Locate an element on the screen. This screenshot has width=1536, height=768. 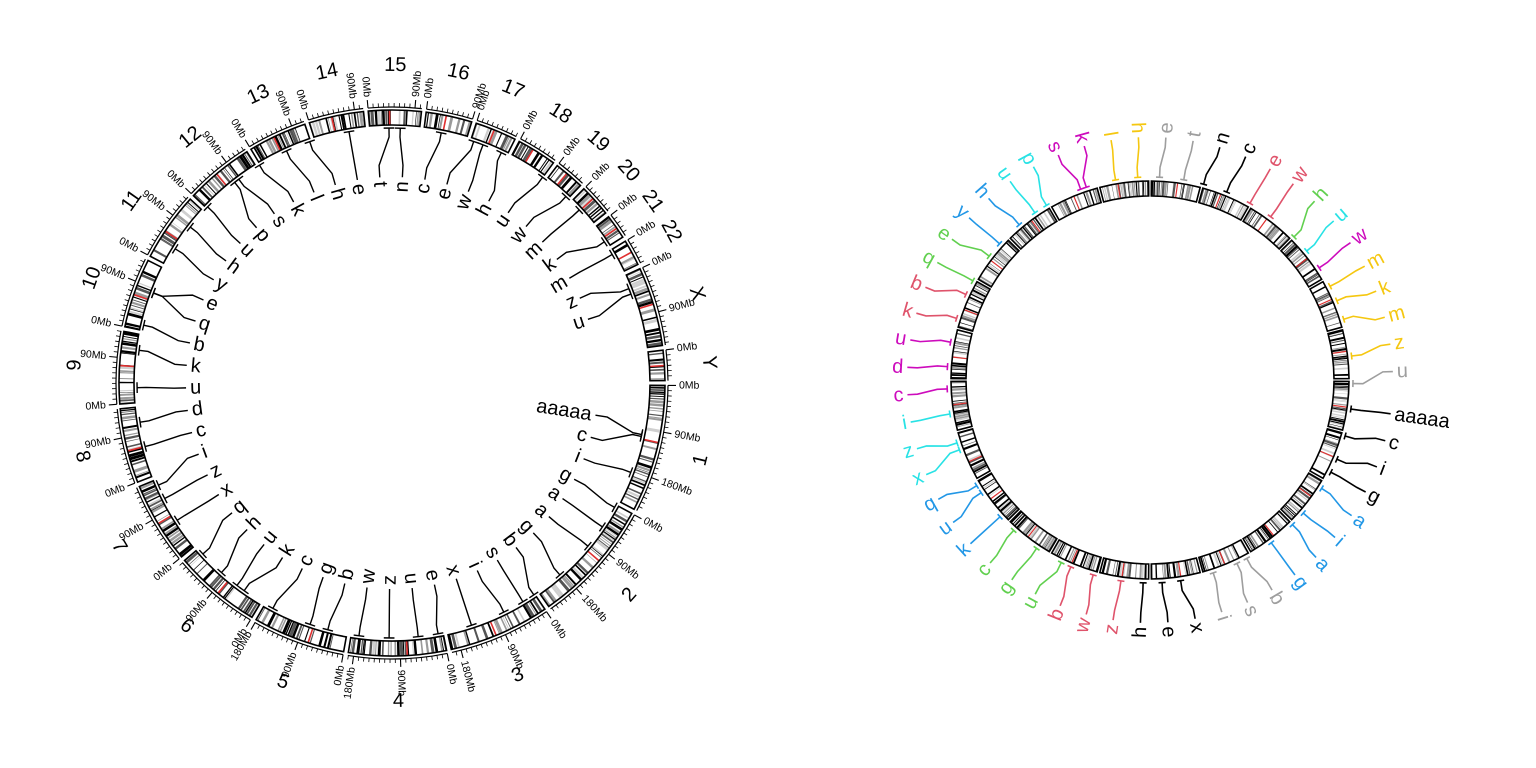
chromosome-15-centromere is located at coordinates (389, 118).